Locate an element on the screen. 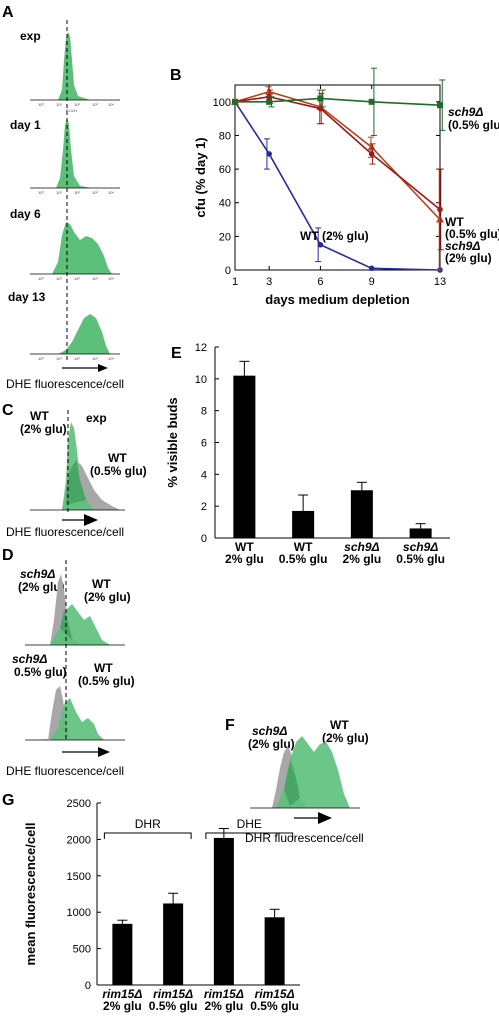 The image size is (499, 1017). panel-letter-g: G is located at coordinates (8, 800).